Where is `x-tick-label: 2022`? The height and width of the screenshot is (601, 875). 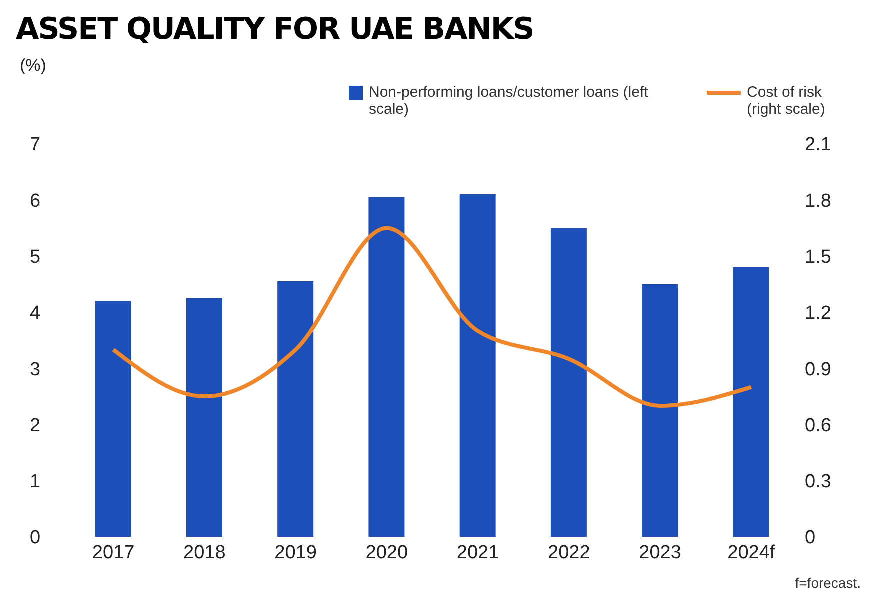 x-tick-label: 2022 is located at coordinates (569, 553).